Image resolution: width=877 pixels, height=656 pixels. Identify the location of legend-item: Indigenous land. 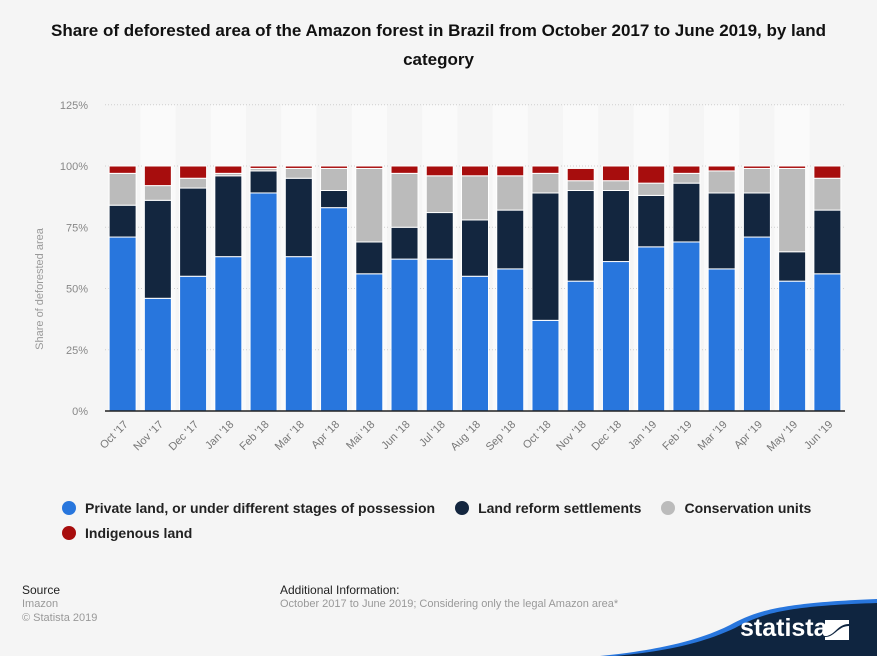
(127, 533).